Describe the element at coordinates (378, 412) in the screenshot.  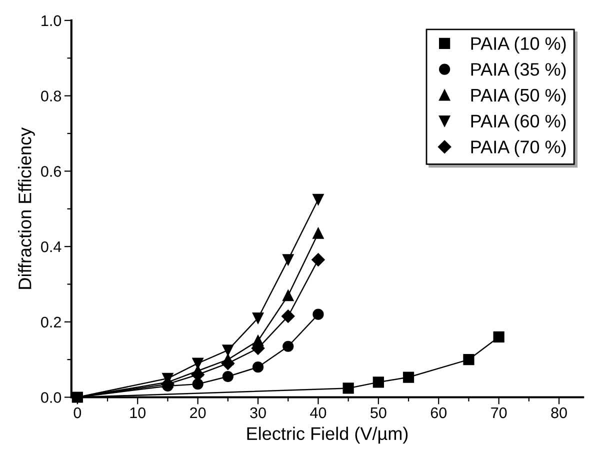
I see `x-tick-label: 50` at that location.